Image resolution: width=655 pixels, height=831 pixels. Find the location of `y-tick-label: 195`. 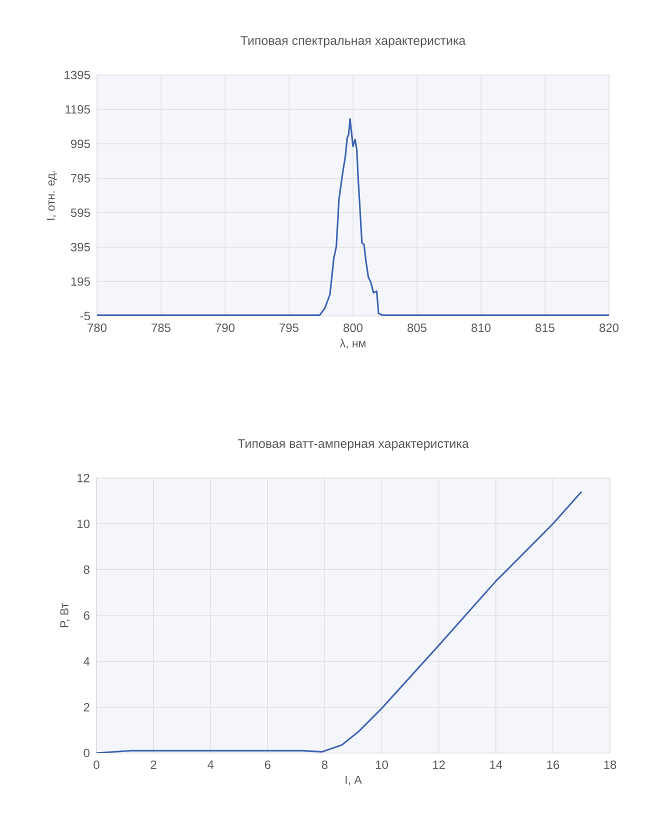

y-tick-label: 195 is located at coordinates (80, 281).